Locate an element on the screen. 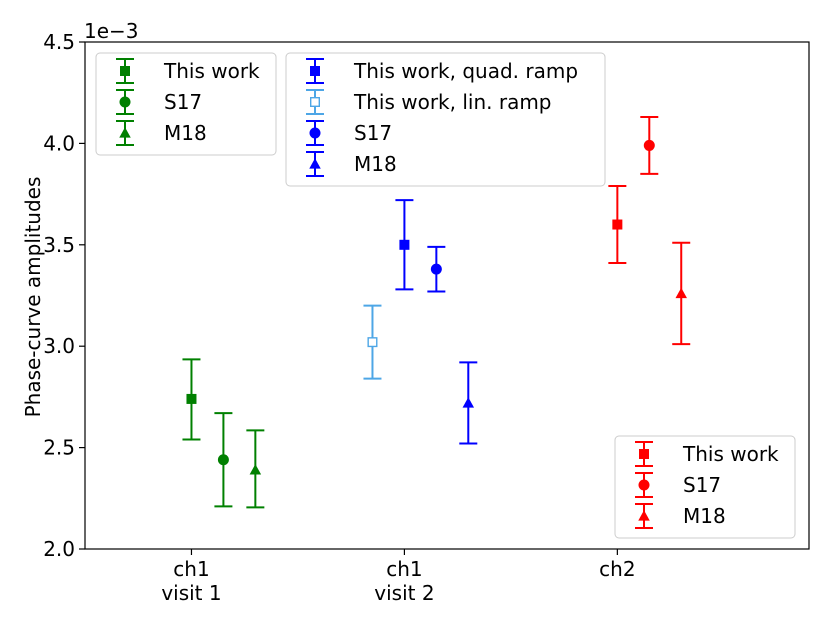 The height and width of the screenshot is (623, 830). y-tick-label: 2.0 is located at coordinates (59, 549).